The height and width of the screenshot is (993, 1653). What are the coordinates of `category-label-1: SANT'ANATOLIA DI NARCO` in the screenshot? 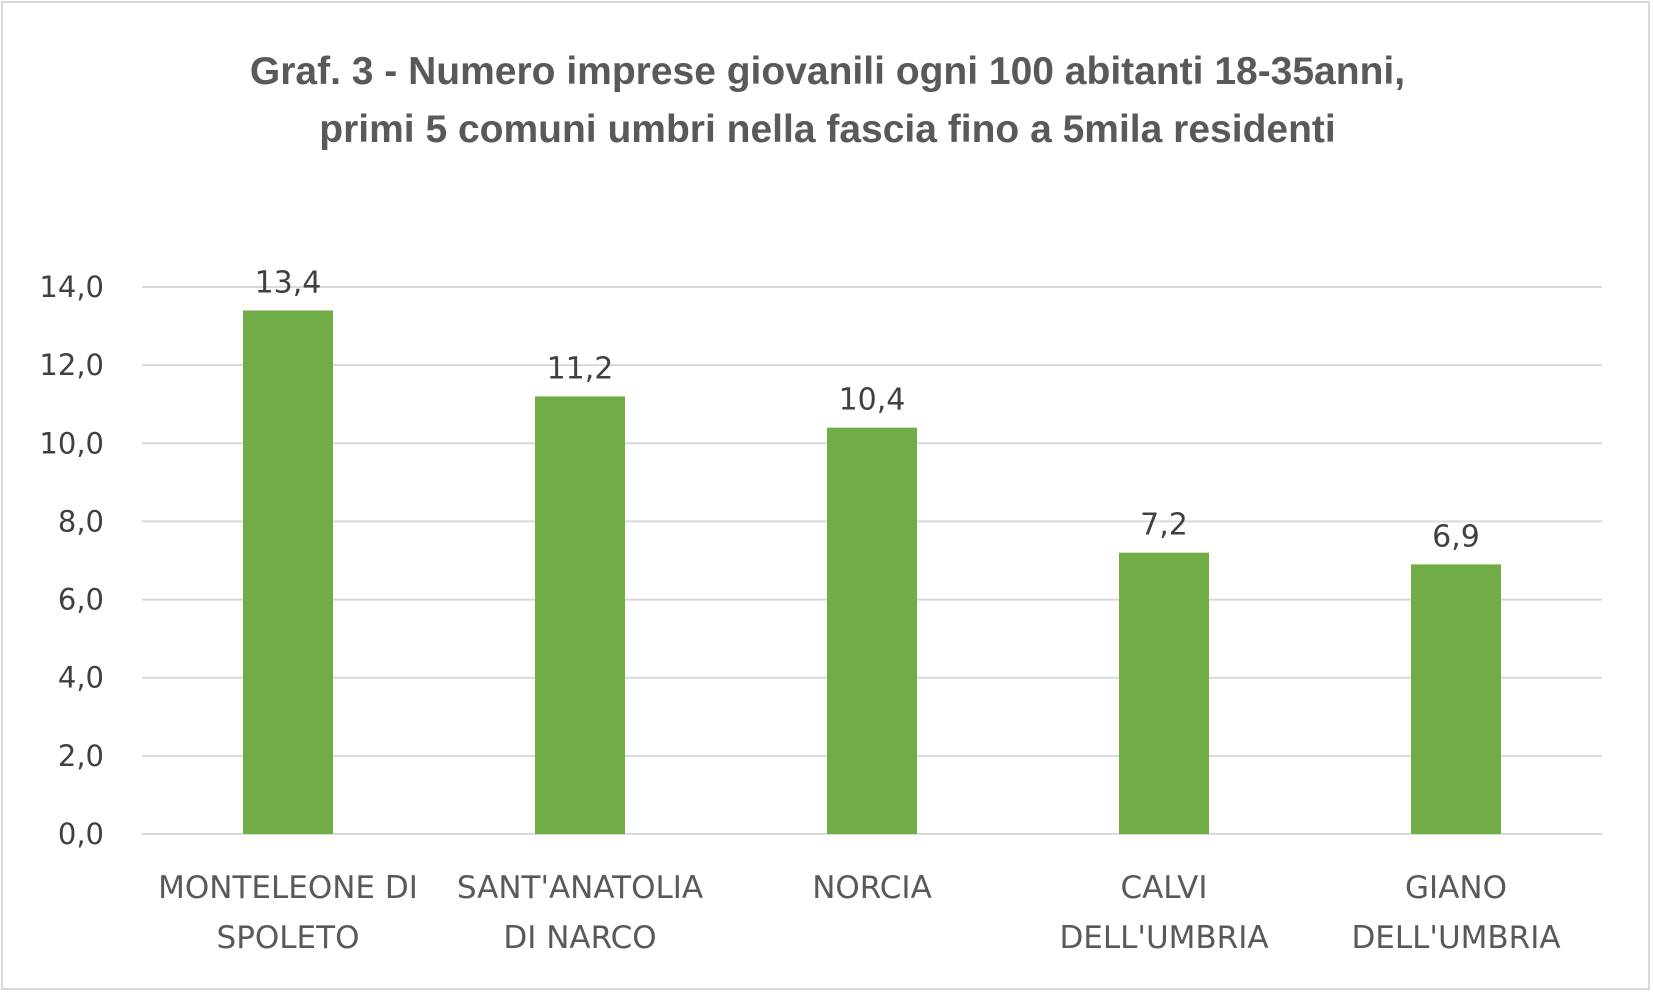 It's located at (580, 913).